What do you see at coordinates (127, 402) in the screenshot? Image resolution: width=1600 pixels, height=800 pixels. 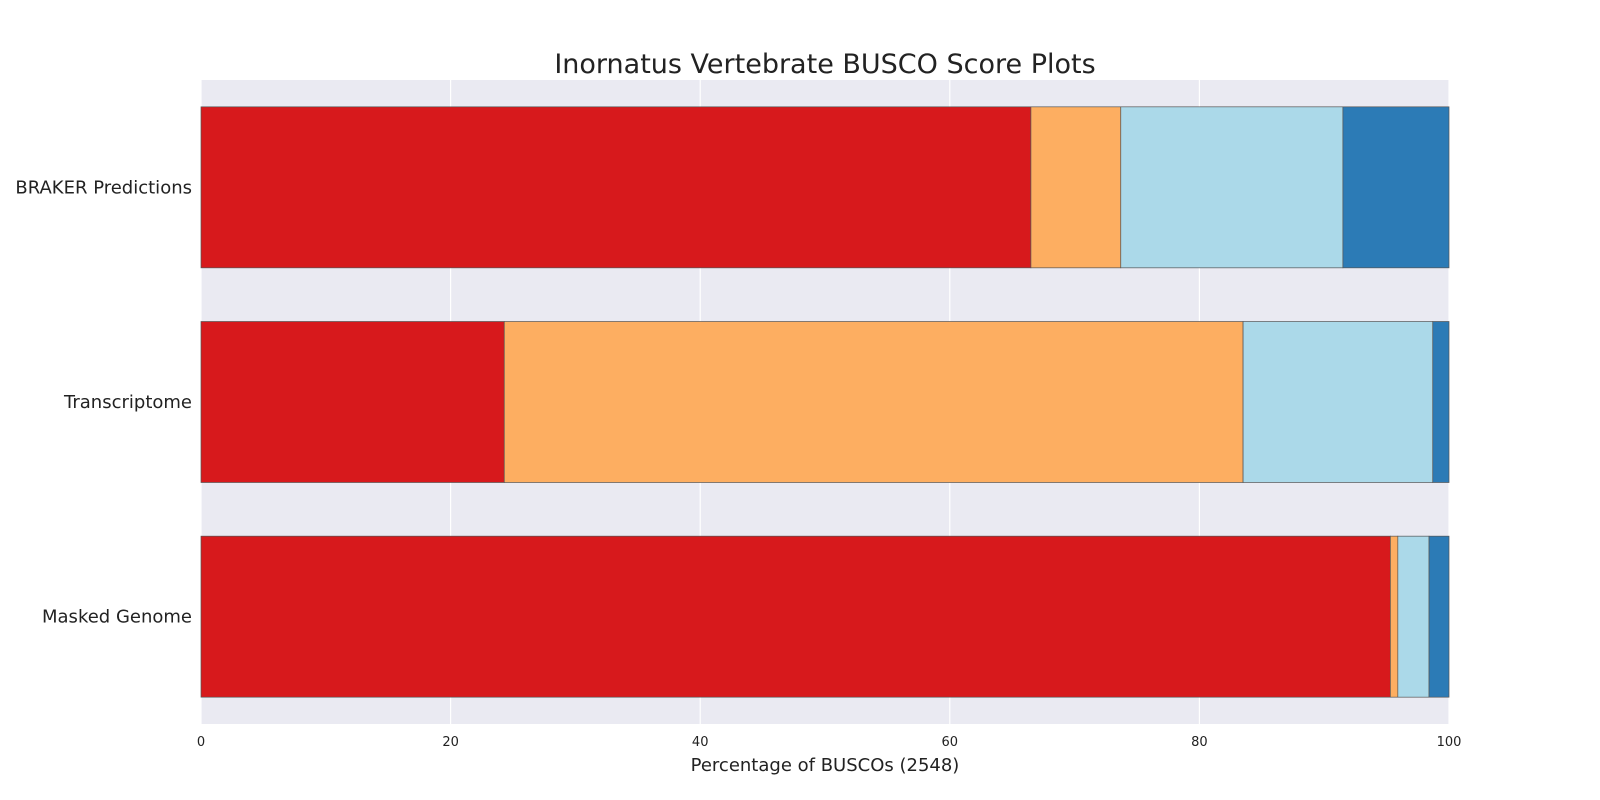 I see `category-label: Transcriptome` at bounding box center [127, 402].